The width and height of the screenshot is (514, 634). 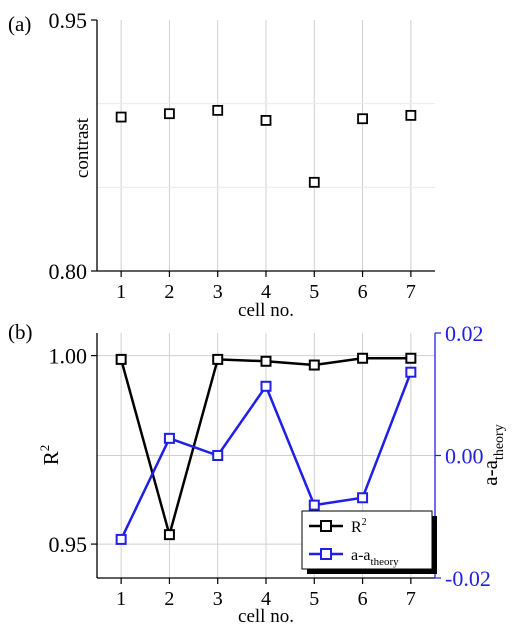 I want to click on panel-b-x-tick-label: 1, so click(x=121, y=599).